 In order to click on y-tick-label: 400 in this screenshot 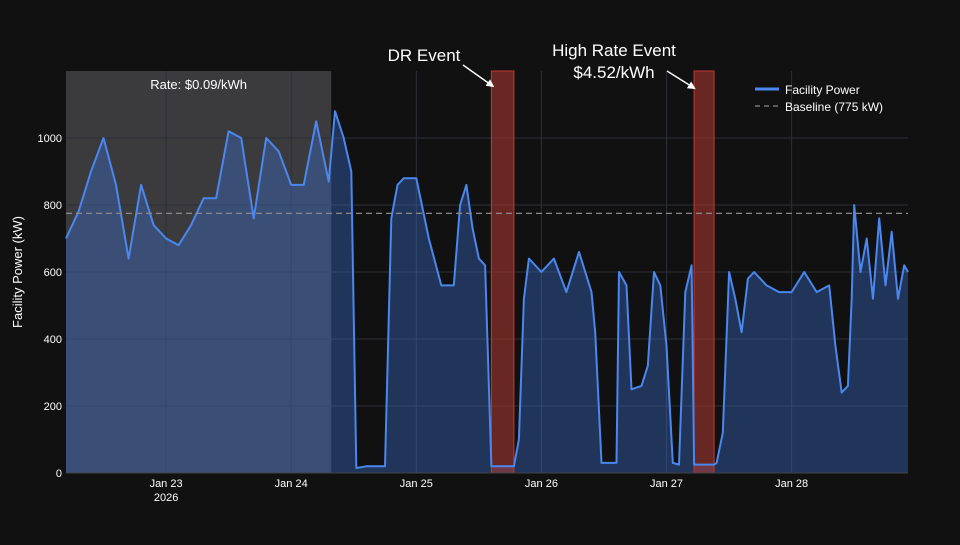, I will do `click(53, 340)`.